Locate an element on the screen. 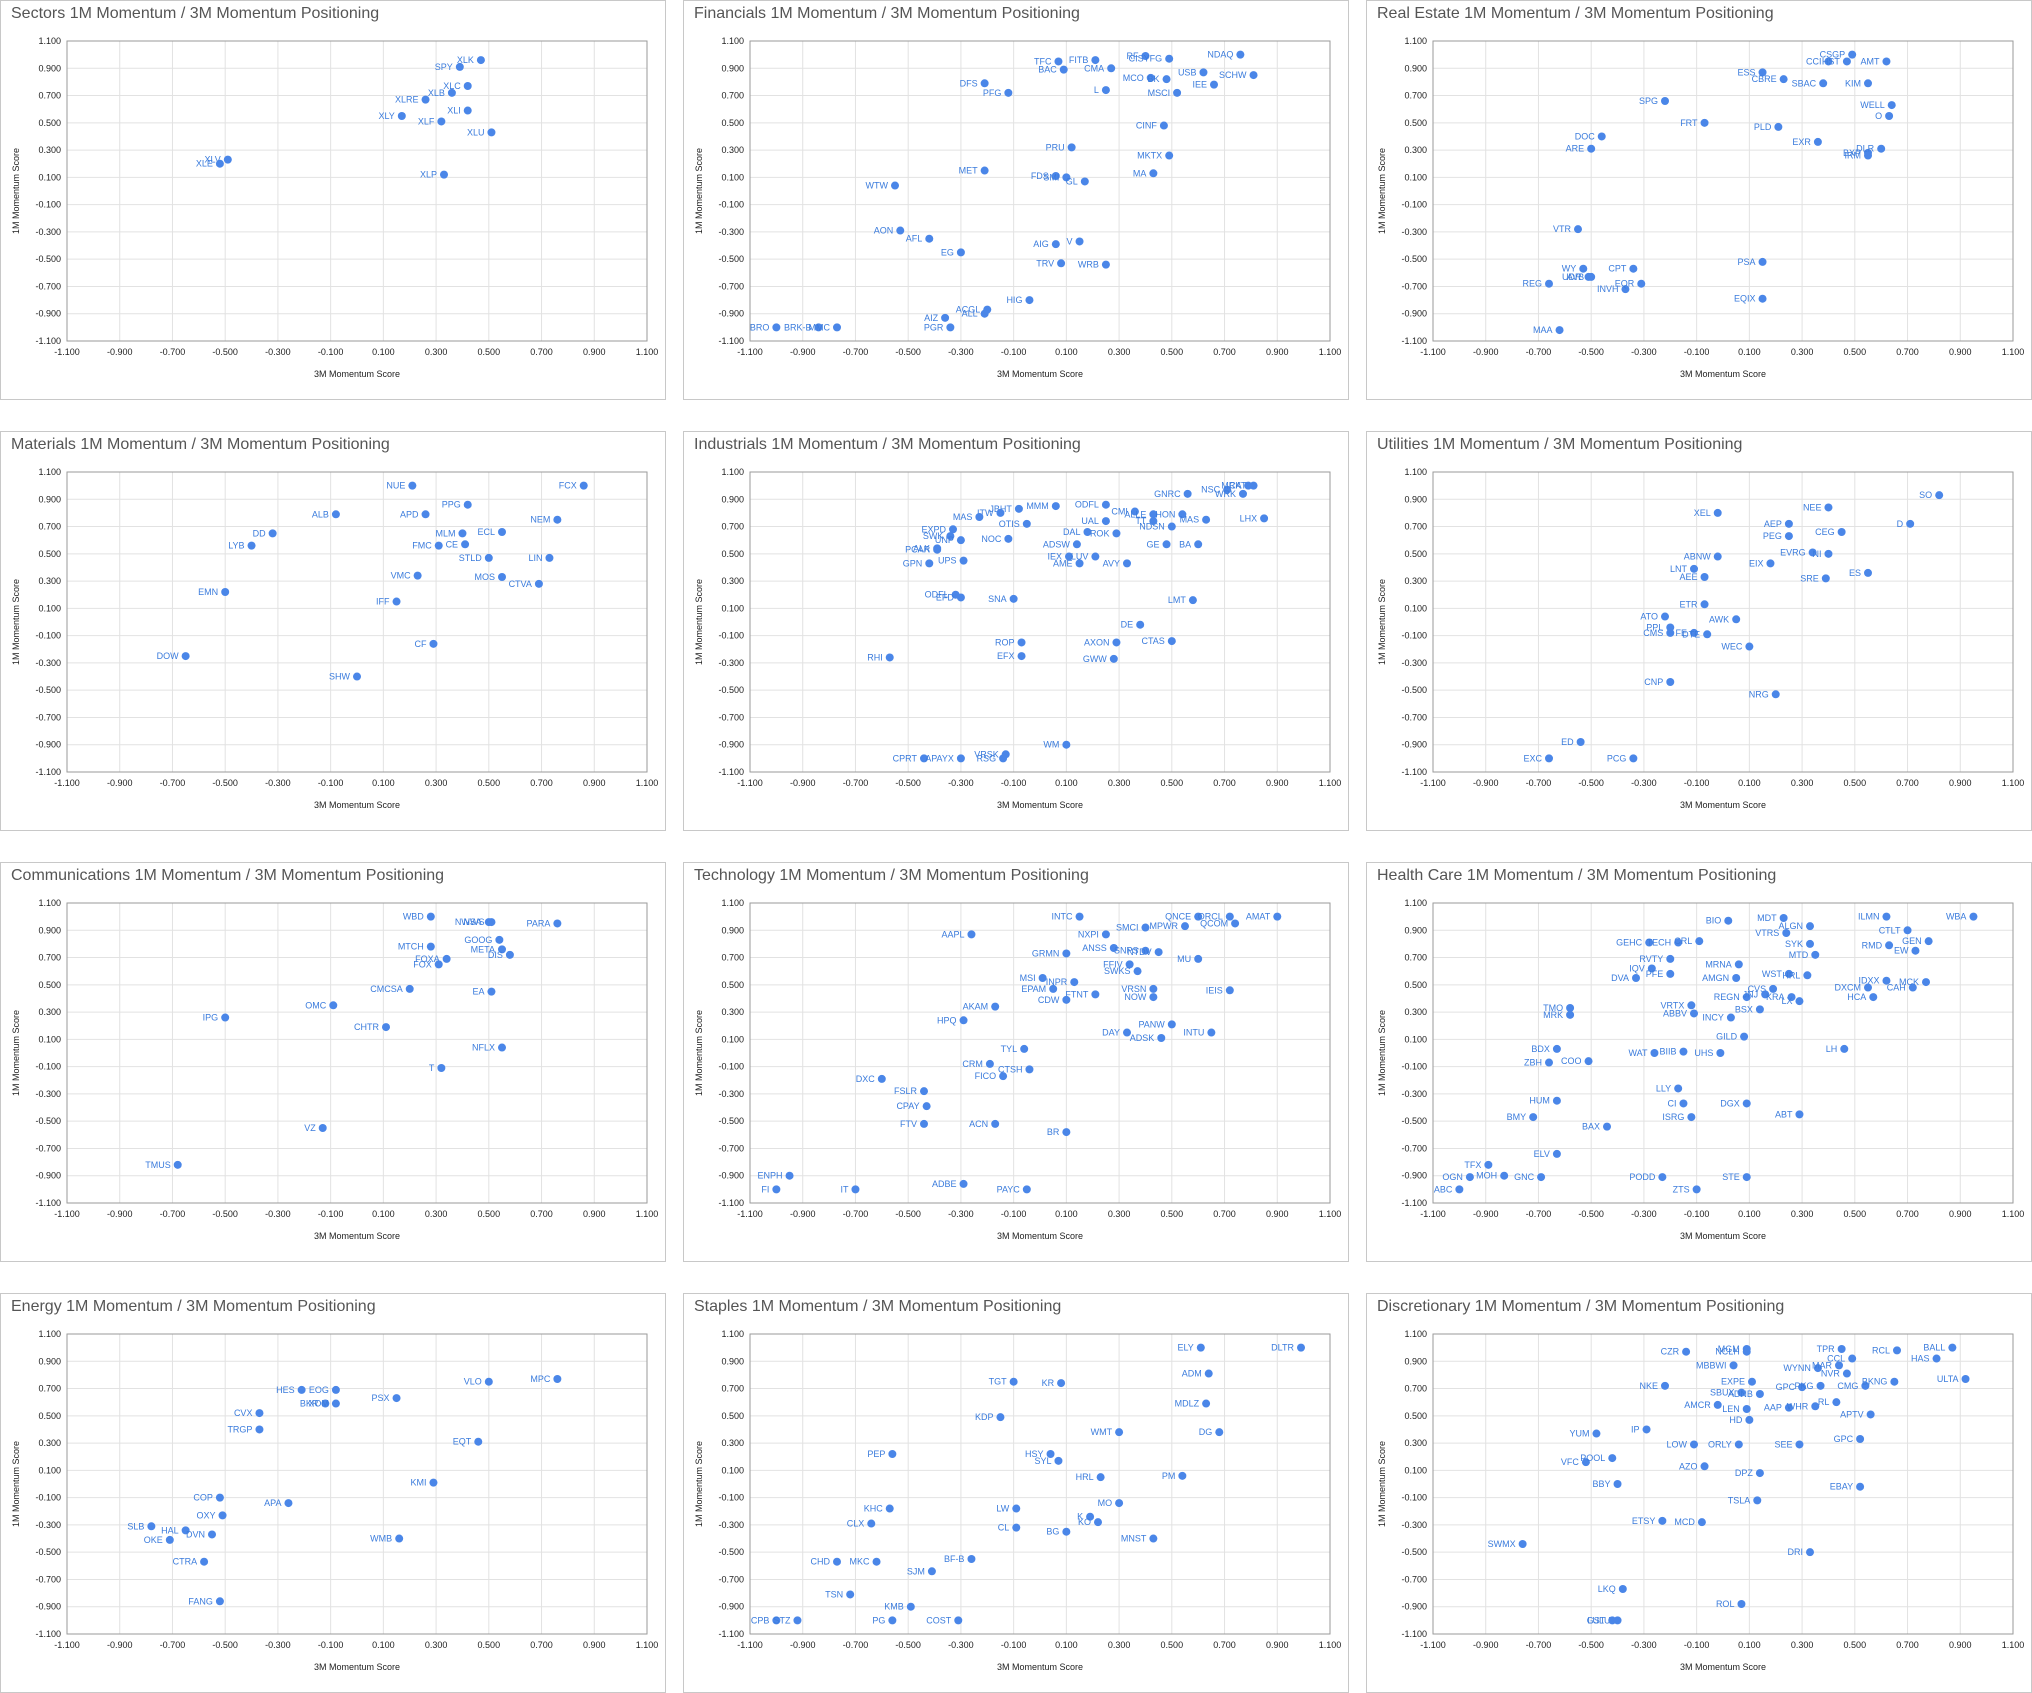 Image resolution: width=2032 pixels, height=1693 pixels. point-label: IEX is located at coordinates (1054, 557).